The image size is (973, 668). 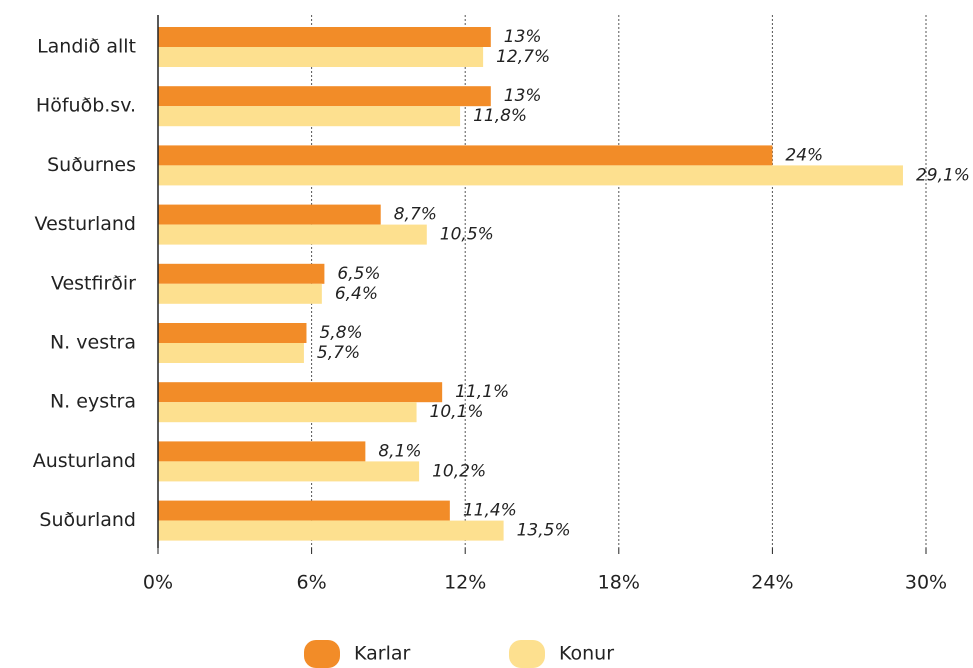 I want to click on y-tick-label: N. eystra, so click(x=93, y=402).